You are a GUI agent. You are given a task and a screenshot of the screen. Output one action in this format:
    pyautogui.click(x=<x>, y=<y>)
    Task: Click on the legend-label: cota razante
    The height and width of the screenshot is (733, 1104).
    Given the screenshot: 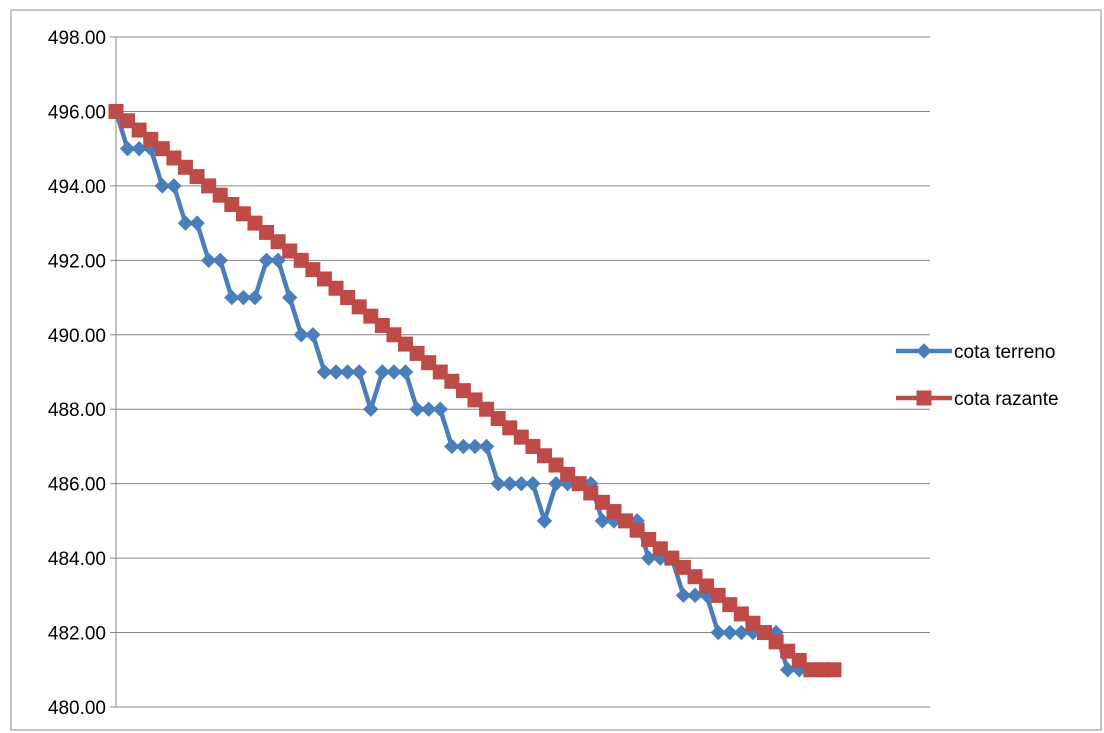 What is the action you would take?
    pyautogui.click(x=1006, y=399)
    